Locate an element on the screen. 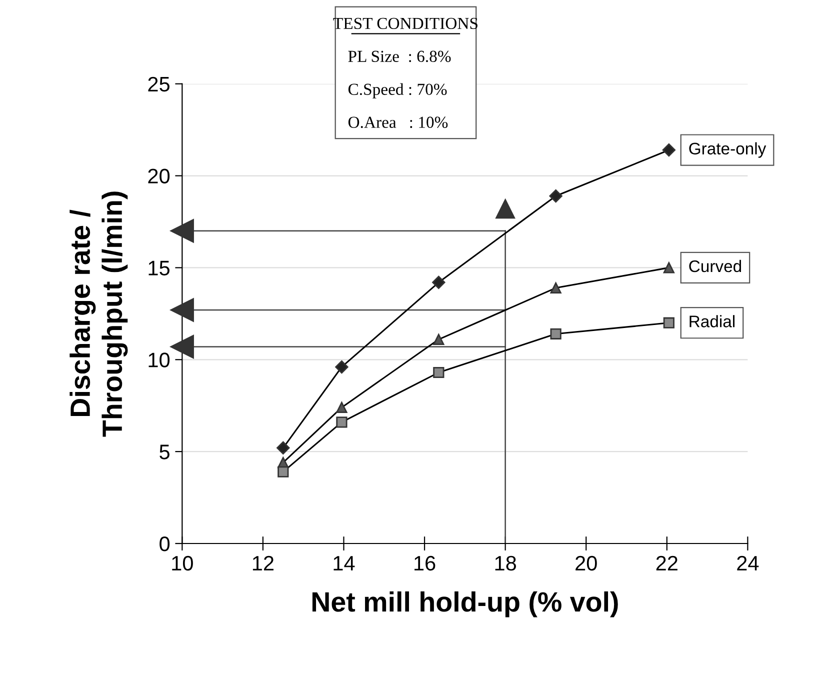 The image size is (828, 676). series-label: Grate-only is located at coordinates (727, 150).